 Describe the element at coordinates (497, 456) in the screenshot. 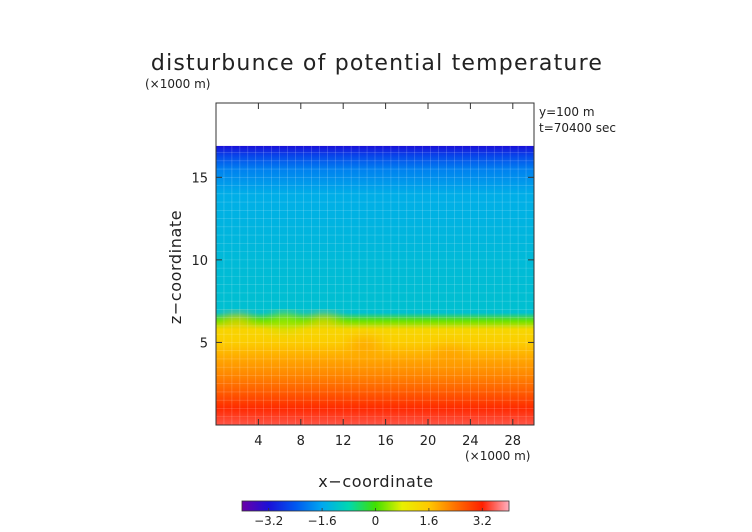

I see `x-unit-label: (×1000 m)` at that location.